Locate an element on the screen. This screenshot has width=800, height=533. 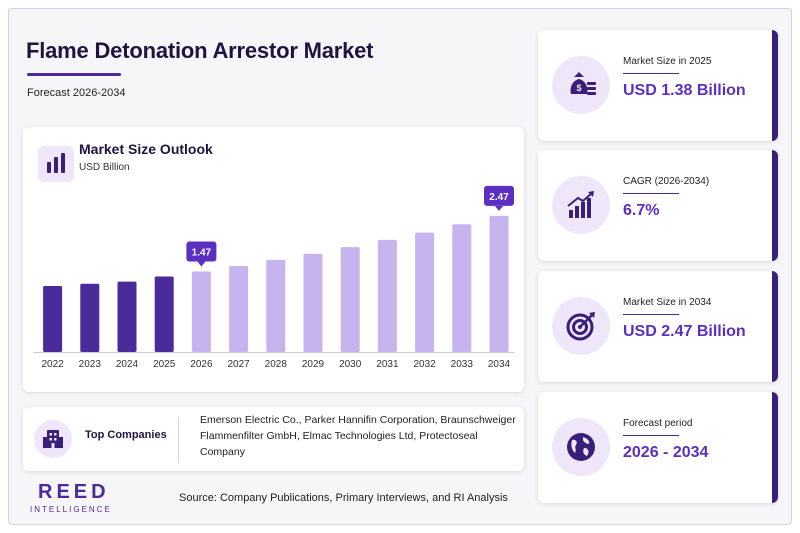
brand-logo: REED is located at coordinates (74, 492).